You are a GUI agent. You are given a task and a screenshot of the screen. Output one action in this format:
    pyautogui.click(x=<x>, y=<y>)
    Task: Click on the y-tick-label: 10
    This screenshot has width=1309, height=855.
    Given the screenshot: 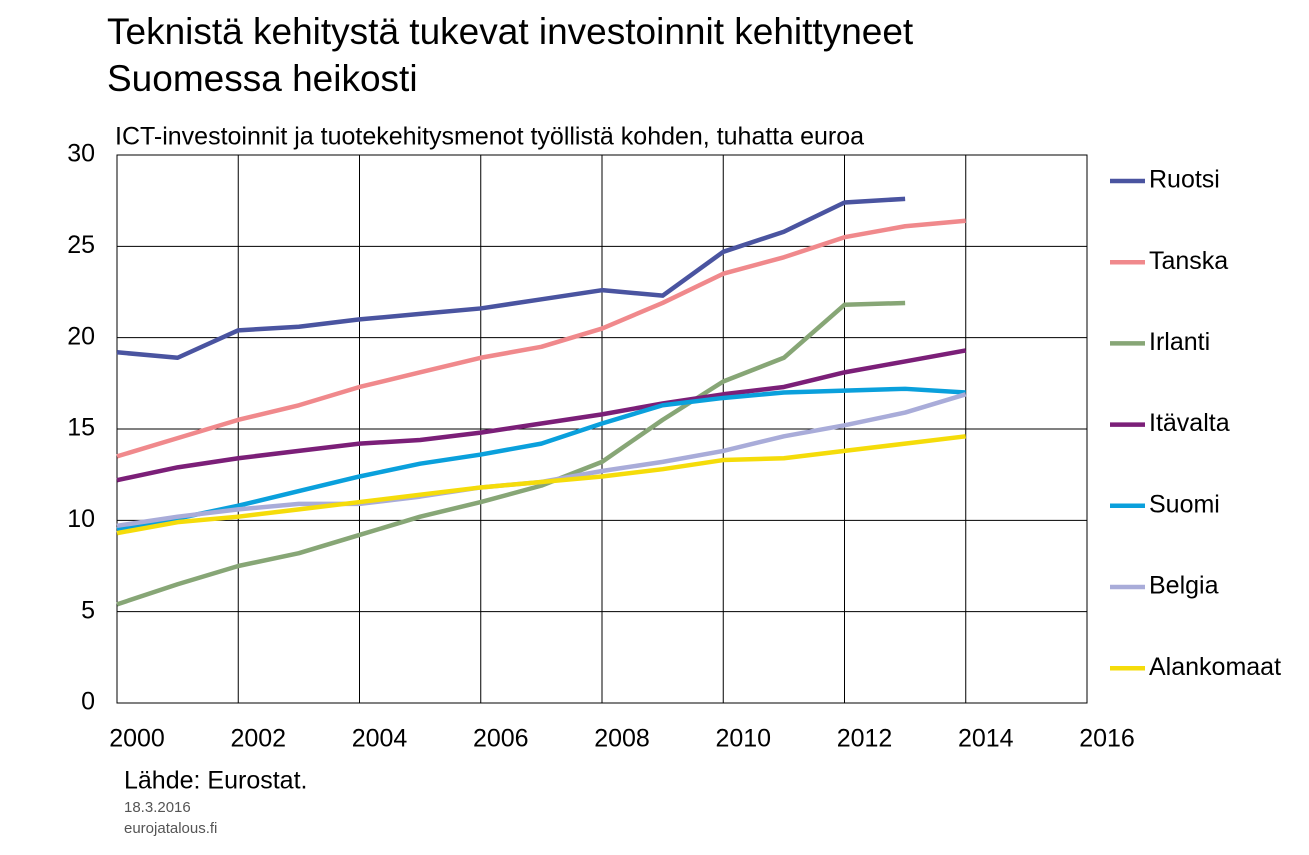 What is the action you would take?
    pyautogui.click(x=81, y=519)
    